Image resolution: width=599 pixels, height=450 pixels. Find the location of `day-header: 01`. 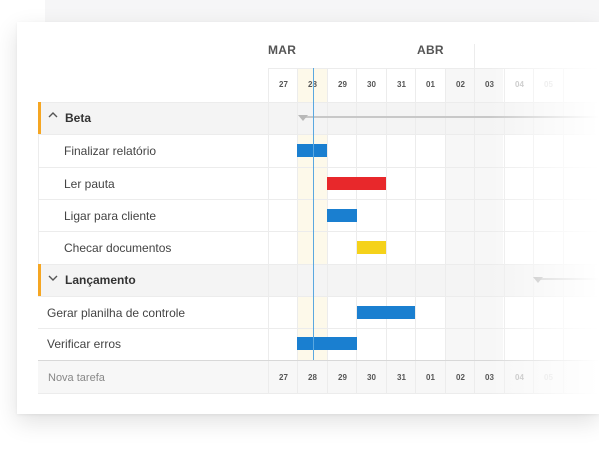

day-header: 01 is located at coordinates (430, 84).